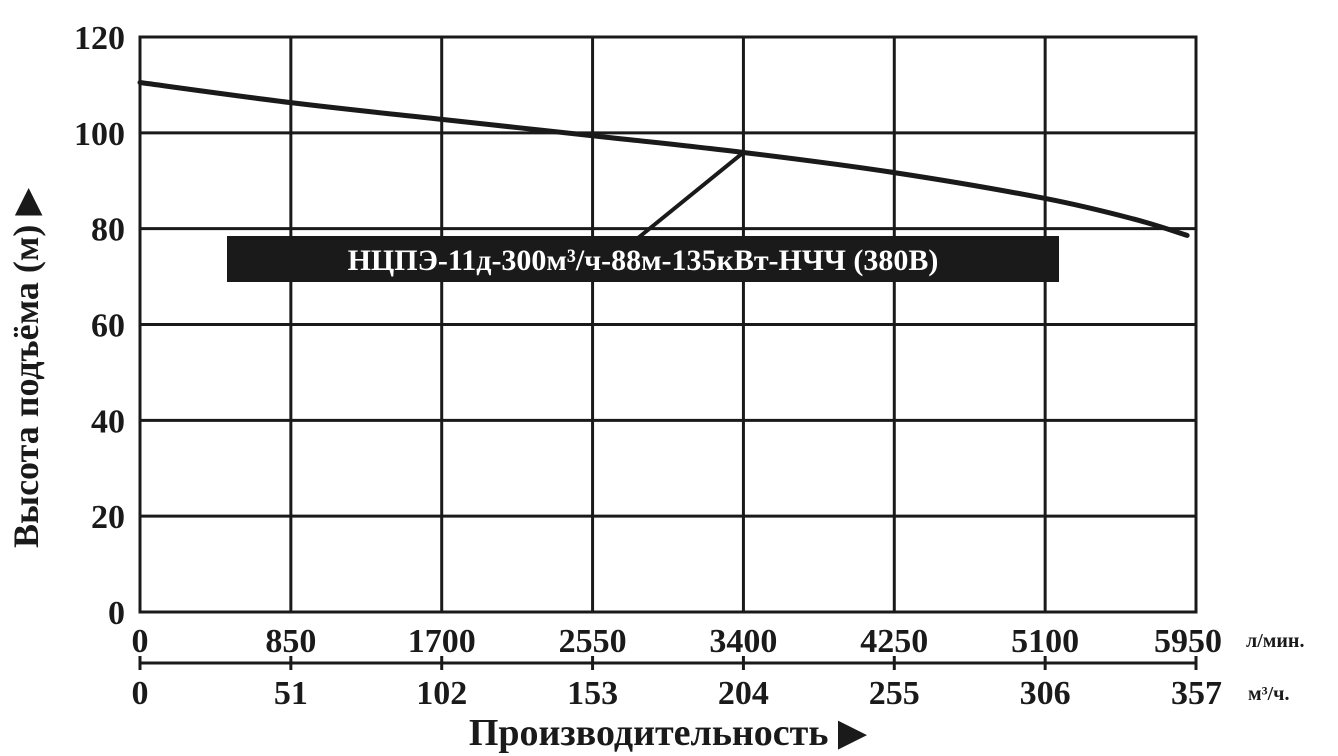 Image resolution: width=1338 pixels, height=756 pixels. I want to click on y-tick-label: 40, so click(108, 421).